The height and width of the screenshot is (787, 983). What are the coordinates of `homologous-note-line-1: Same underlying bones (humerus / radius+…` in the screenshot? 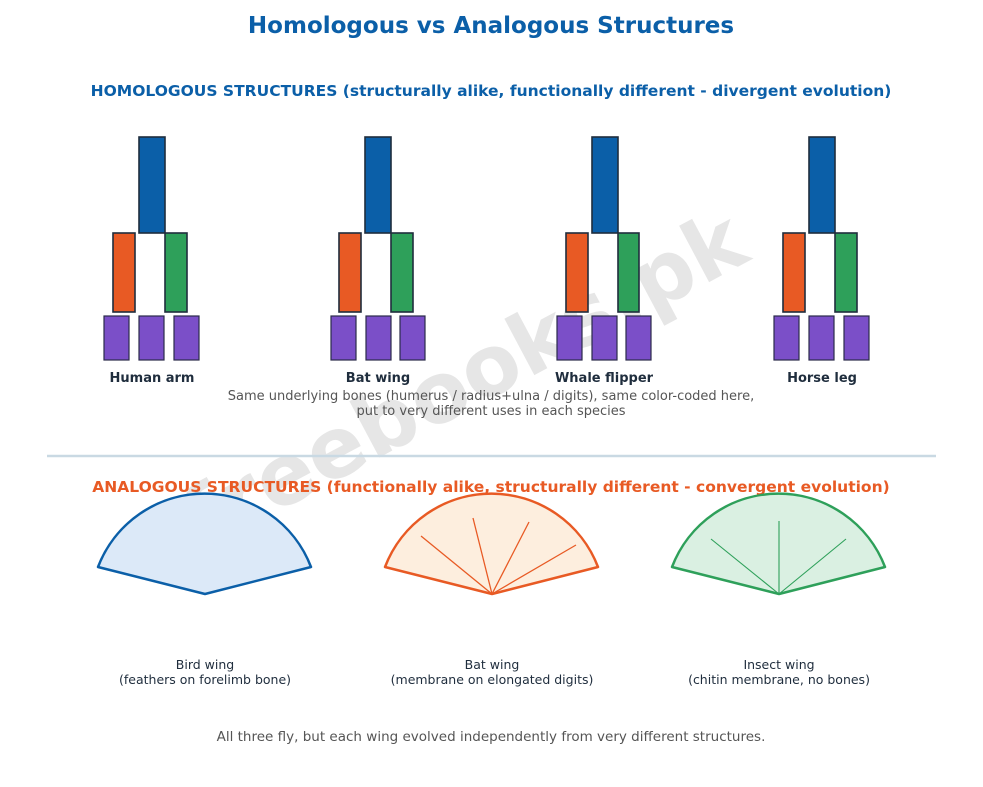 It's located at (491, 396).